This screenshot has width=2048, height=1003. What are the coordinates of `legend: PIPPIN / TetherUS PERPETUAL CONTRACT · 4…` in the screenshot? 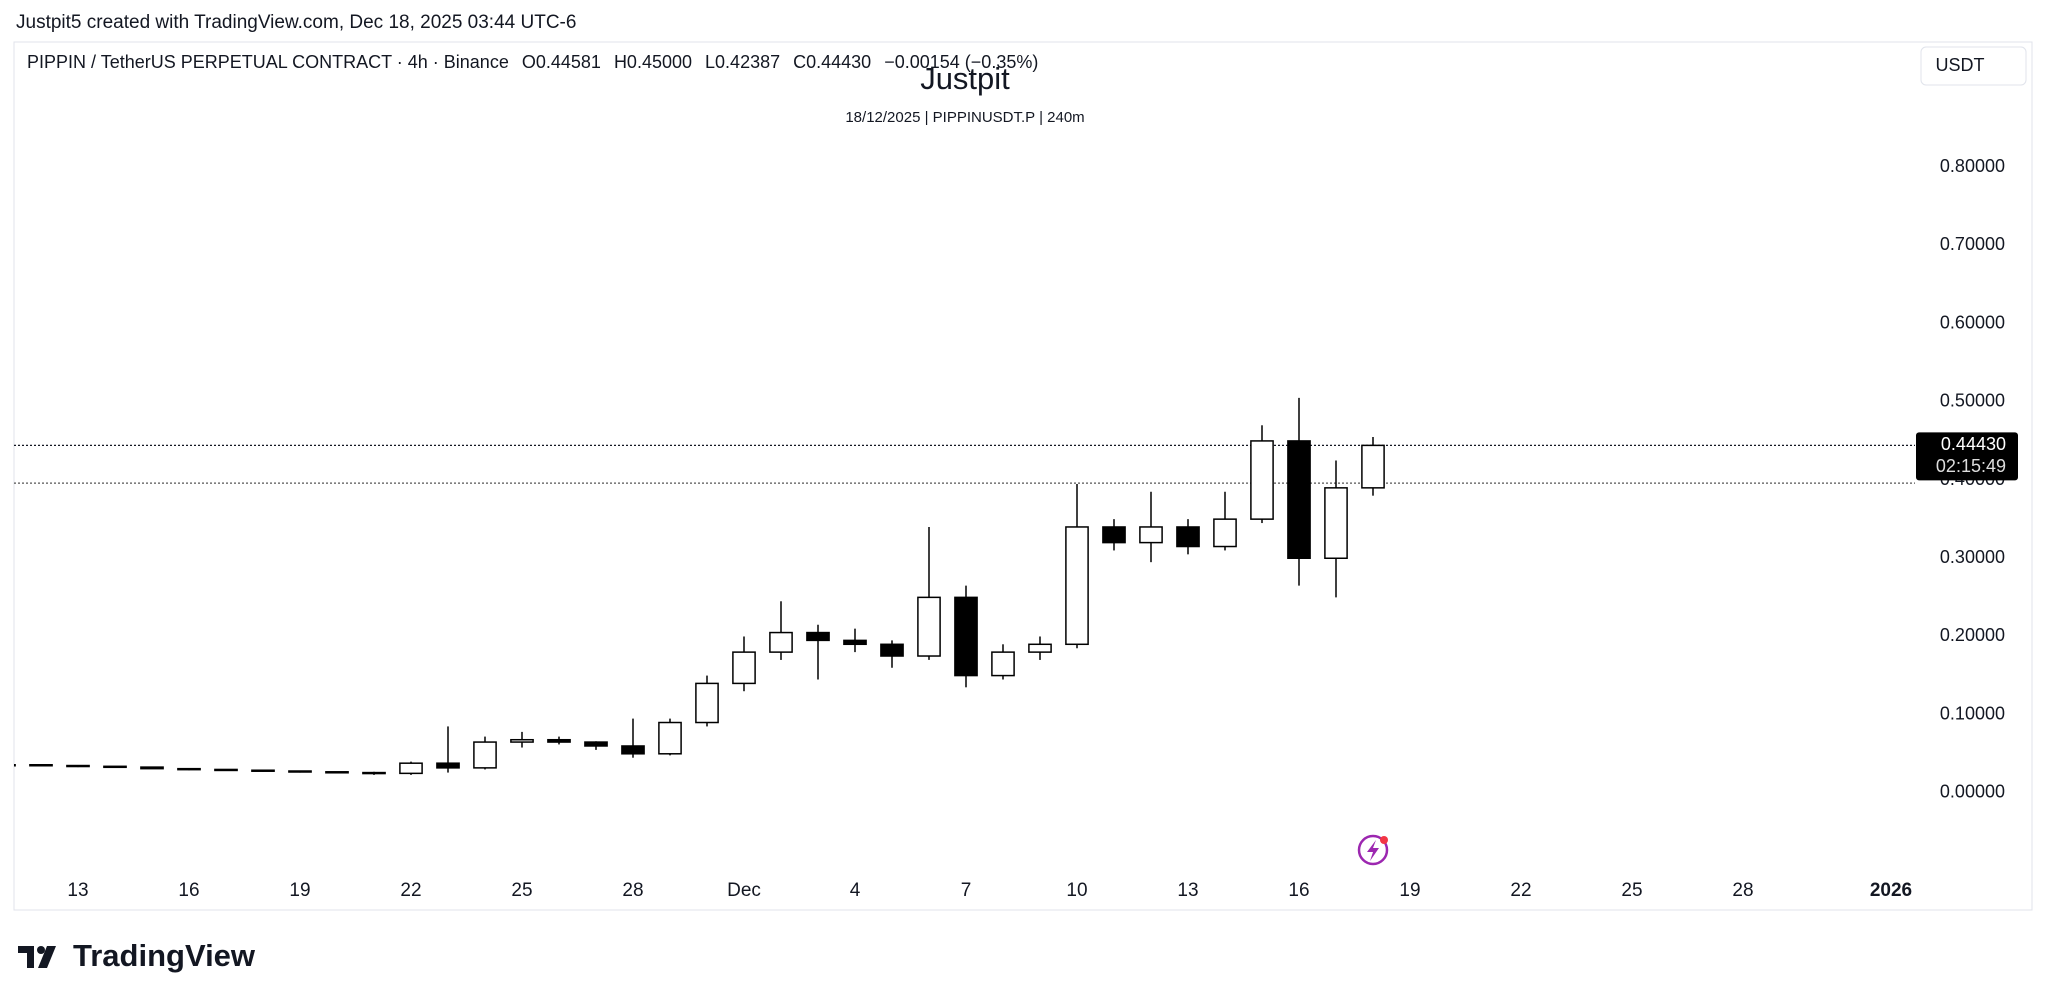 It's located at (532, 62).